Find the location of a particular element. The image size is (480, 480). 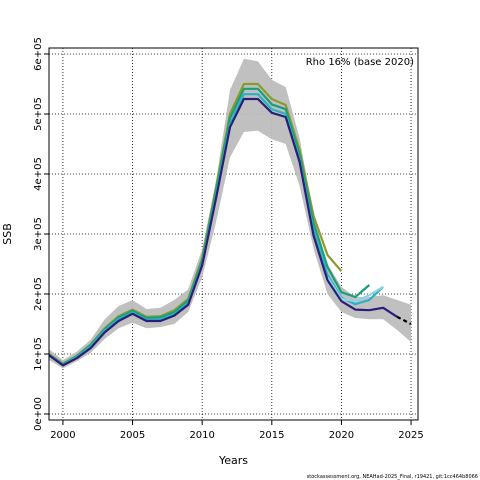

y-tick-label-4e+05: 4e+05 is located at coordinates (38, 174).